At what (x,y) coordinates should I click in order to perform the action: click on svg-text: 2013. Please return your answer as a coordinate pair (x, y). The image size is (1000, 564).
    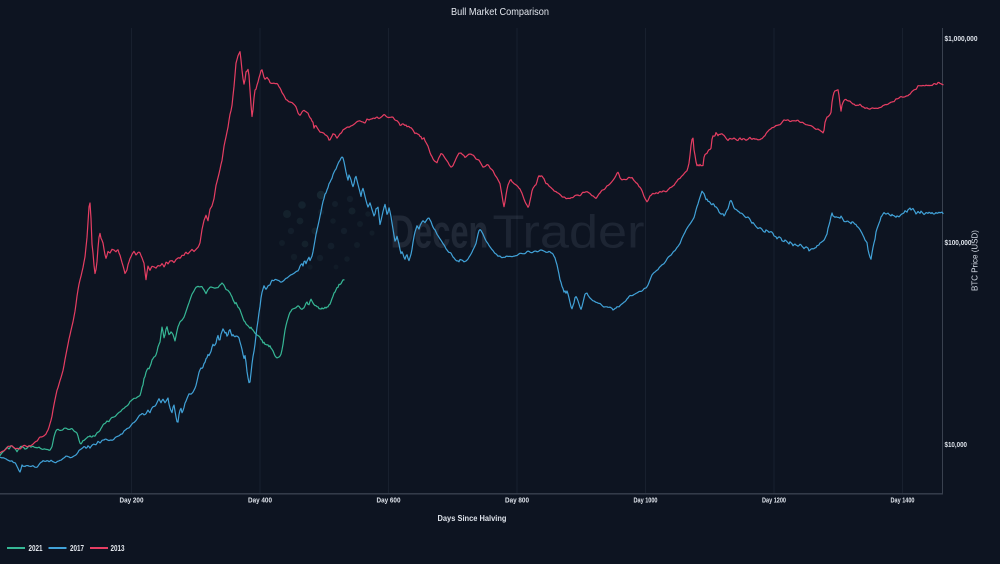
    Looking at the image, I should click on (118, 548).